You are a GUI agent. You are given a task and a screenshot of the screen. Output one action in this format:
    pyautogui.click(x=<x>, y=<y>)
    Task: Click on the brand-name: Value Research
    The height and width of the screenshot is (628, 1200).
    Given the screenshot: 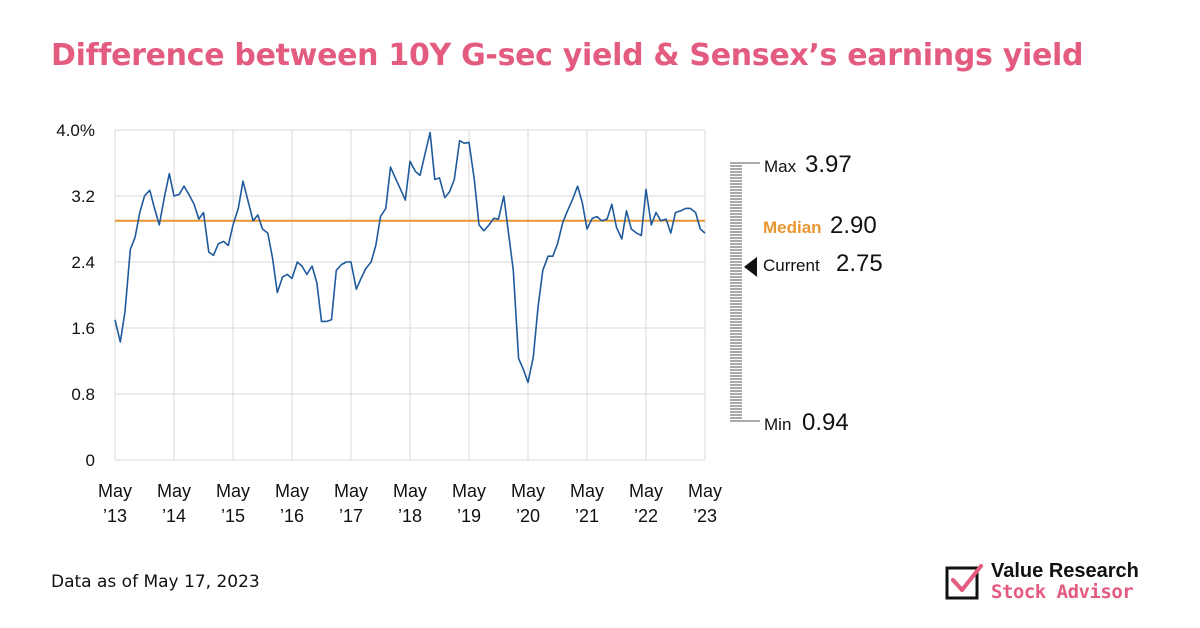 What is the action you would take?
    pyautogui.click(x=1065, y=571)
    